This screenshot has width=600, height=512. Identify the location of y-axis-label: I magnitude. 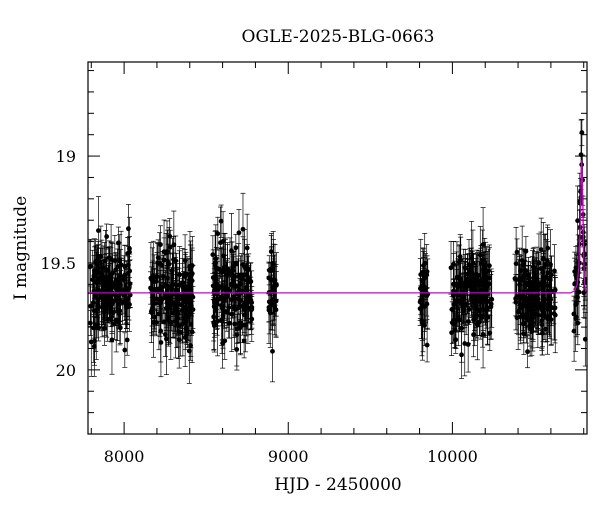
(21, 248).